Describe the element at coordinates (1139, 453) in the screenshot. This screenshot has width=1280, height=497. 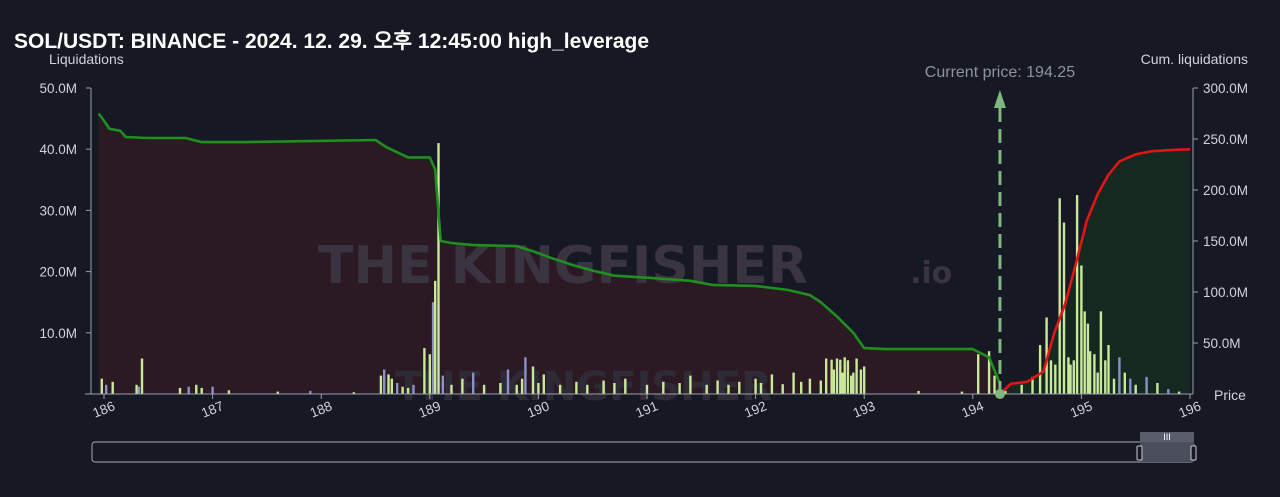
I see `range-slider-handle-left` at that location.